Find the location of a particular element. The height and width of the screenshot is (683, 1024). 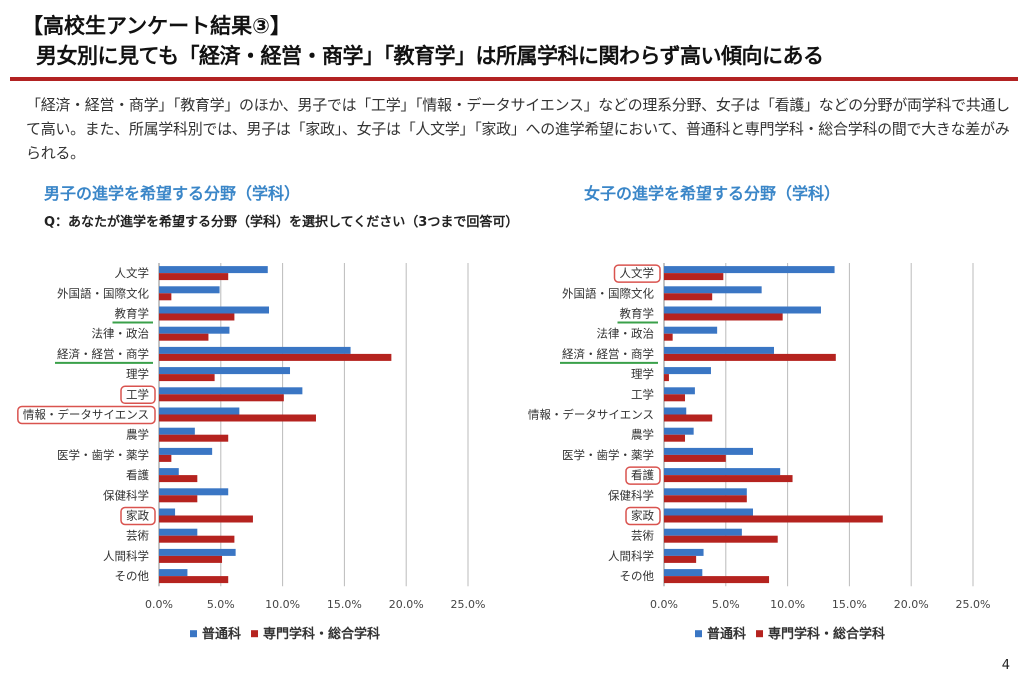

page-number: 4 is located at coordinates (1005, 665).